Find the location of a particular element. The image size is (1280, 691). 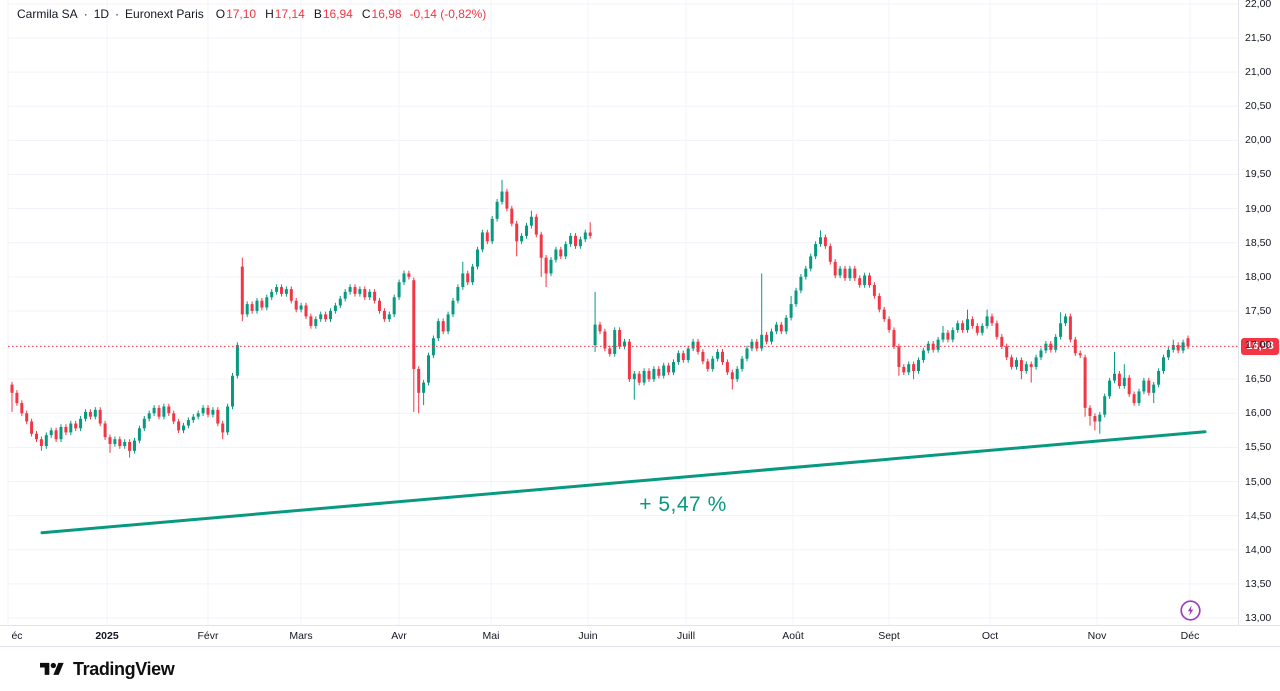

tradingview-logo-icon is located at coordinates (52, 668).